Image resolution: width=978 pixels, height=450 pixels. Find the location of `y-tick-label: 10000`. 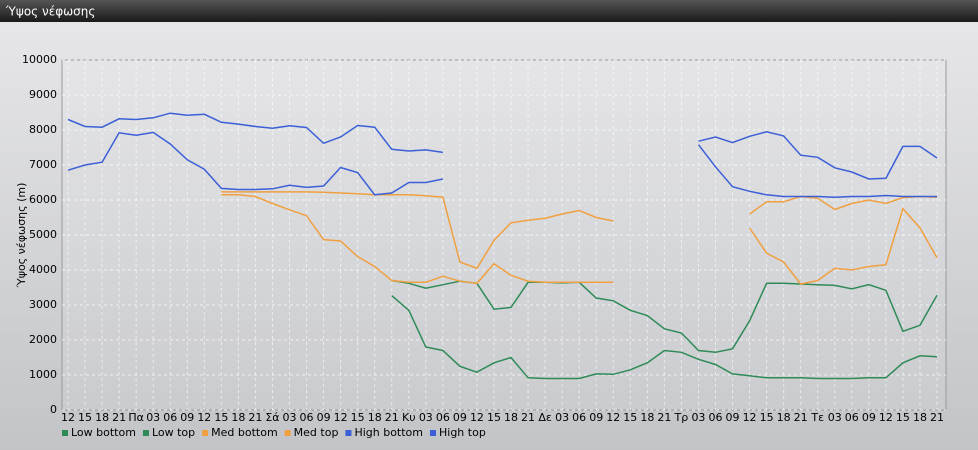

y-tick-label: 10000 is located at coordinates (39, 59).